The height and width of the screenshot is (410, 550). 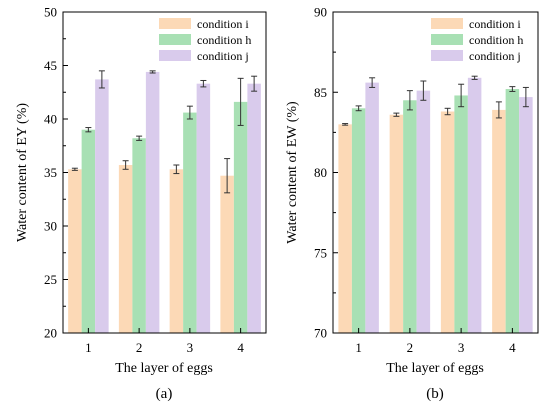 What do you see at coordinates (50, 119) in the screenshot?
I see `y-tick-label: 40` at bounding box center [50, 119].